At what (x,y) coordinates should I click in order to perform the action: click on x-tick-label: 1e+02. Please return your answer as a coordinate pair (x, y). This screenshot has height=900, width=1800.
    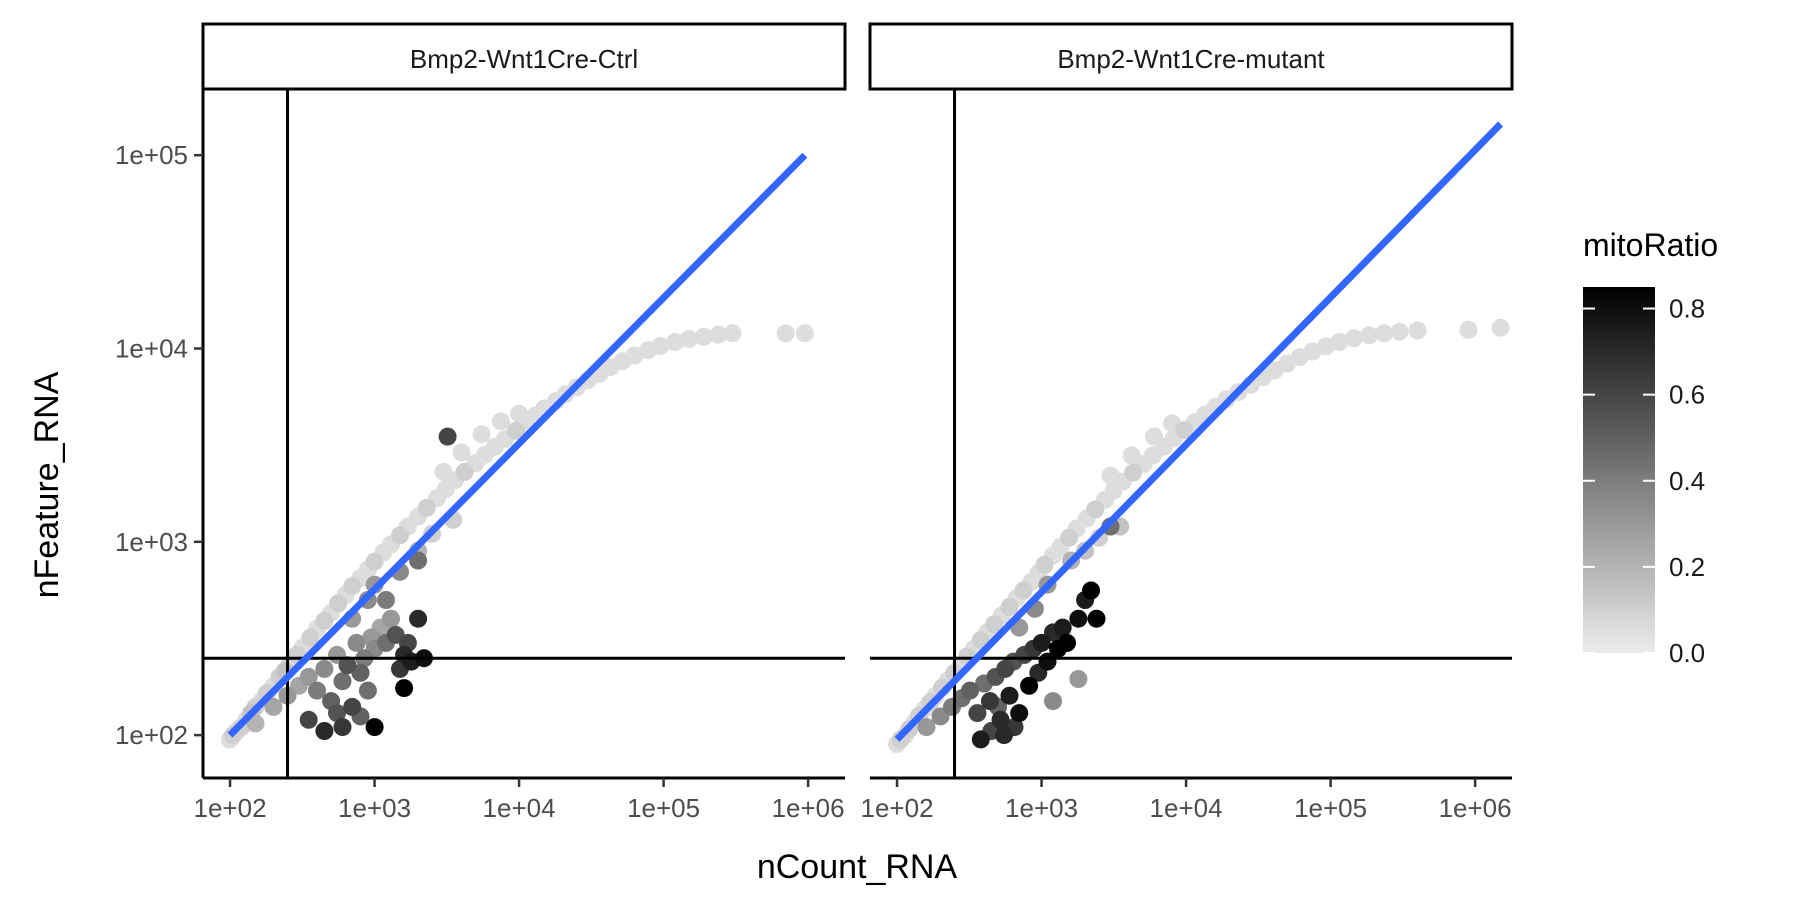
    Looking at the image, I should click on (230, 808).